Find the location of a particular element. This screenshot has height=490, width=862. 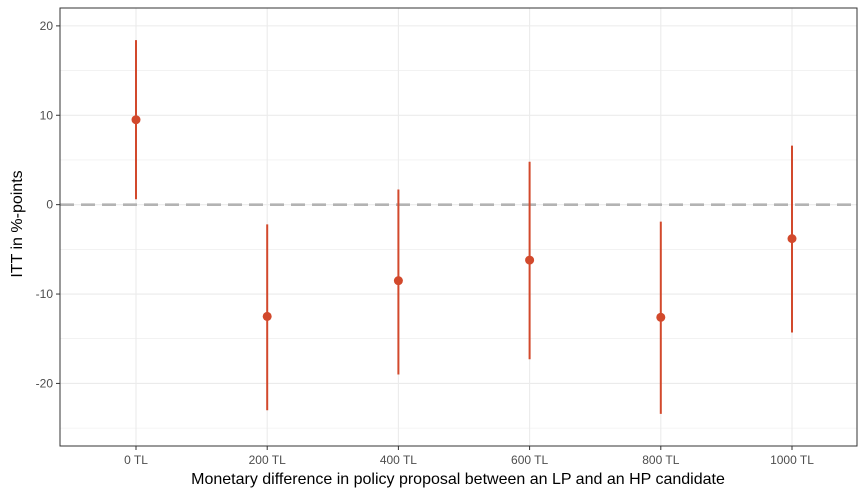

x-tick-label: 1000 TL is located at coordinates (792, 460).